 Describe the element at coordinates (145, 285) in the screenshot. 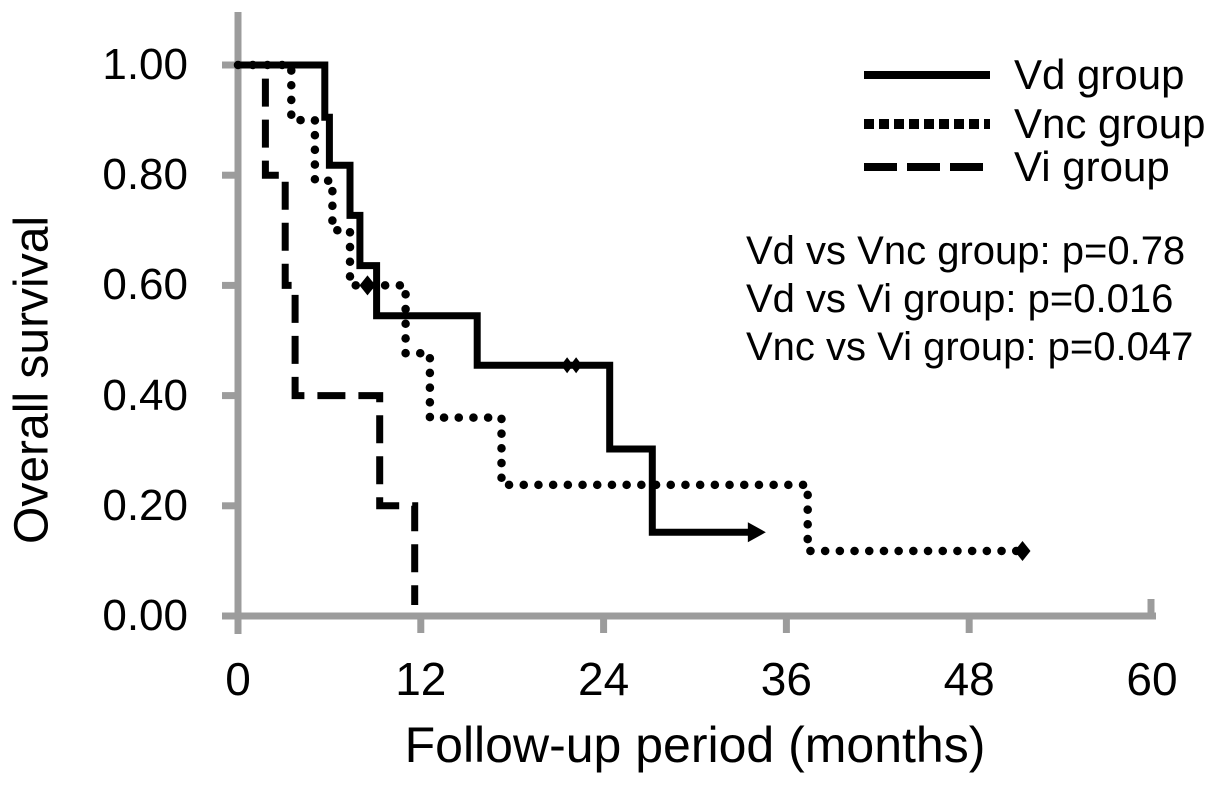

I see `y-tick-label-0.60: 0.60` at that location.